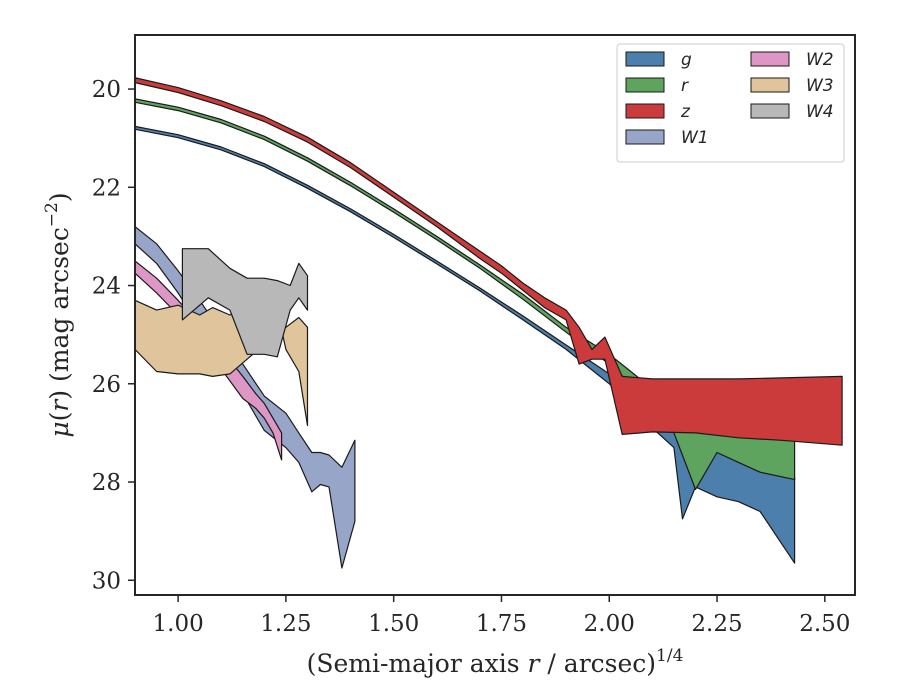  Describe the element at coordinates (113, 335) in the screenshot. I see `y-axis-ticks: 20 22 24 26 28 30` at that location.